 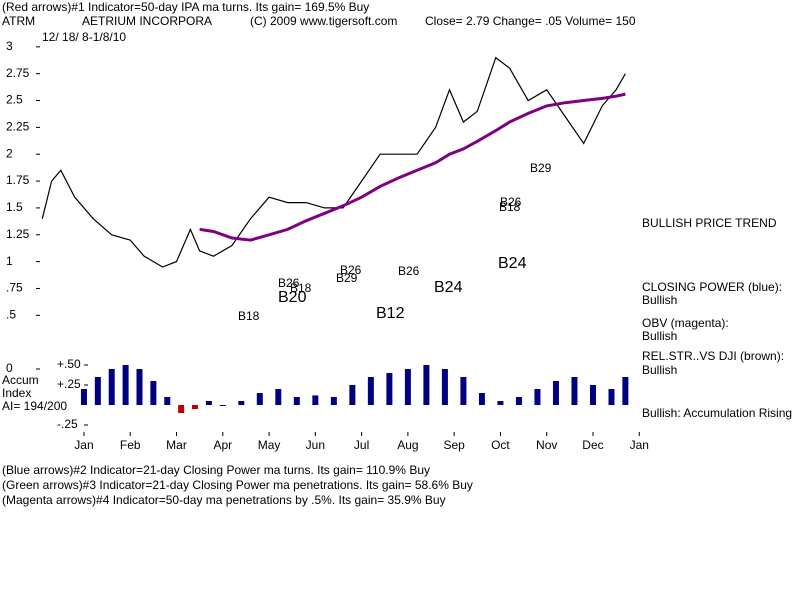 I want to click on y-tick-label: -.25, so click(x=67, y=424).